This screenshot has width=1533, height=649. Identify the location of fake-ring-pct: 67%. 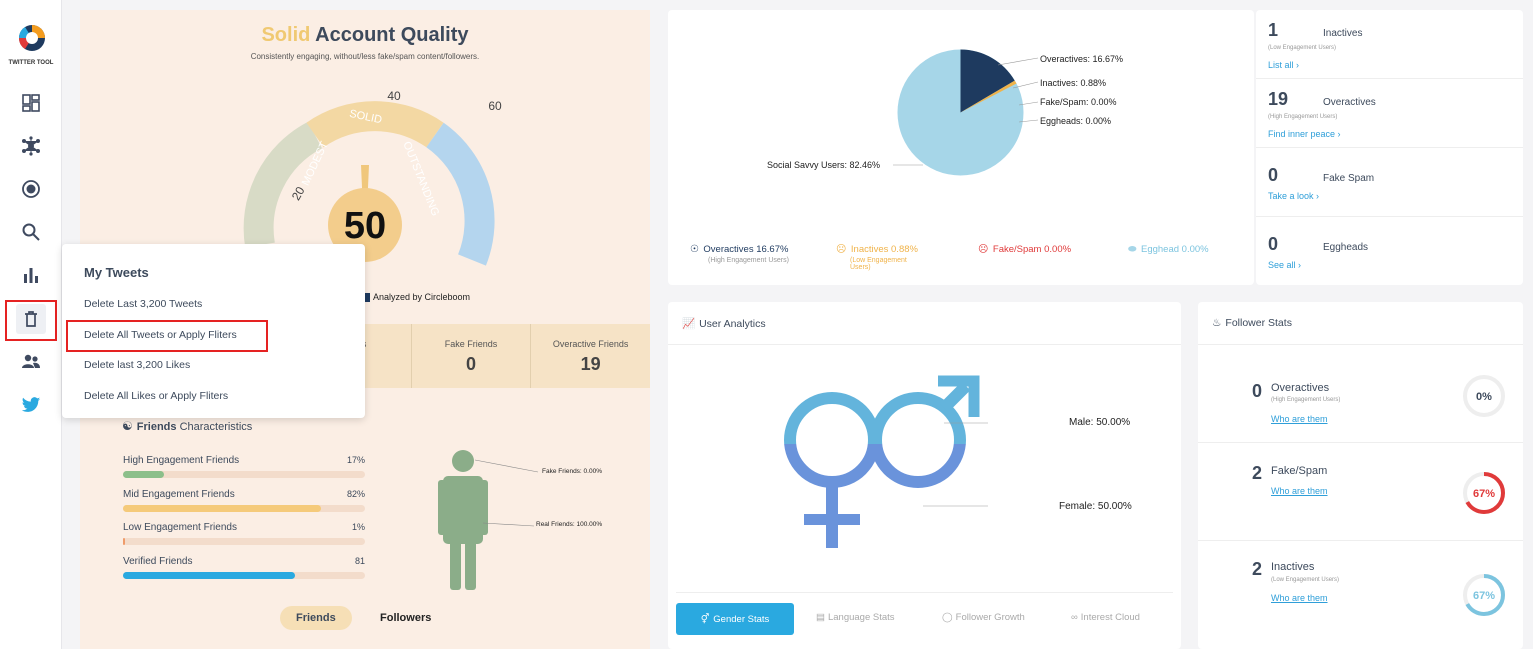
(1484, 494).